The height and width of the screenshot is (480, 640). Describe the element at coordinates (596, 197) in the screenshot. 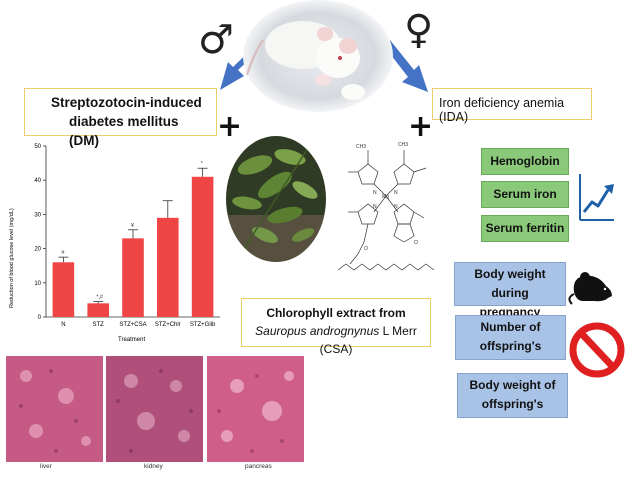

I see `trend-up-icon` at that location.